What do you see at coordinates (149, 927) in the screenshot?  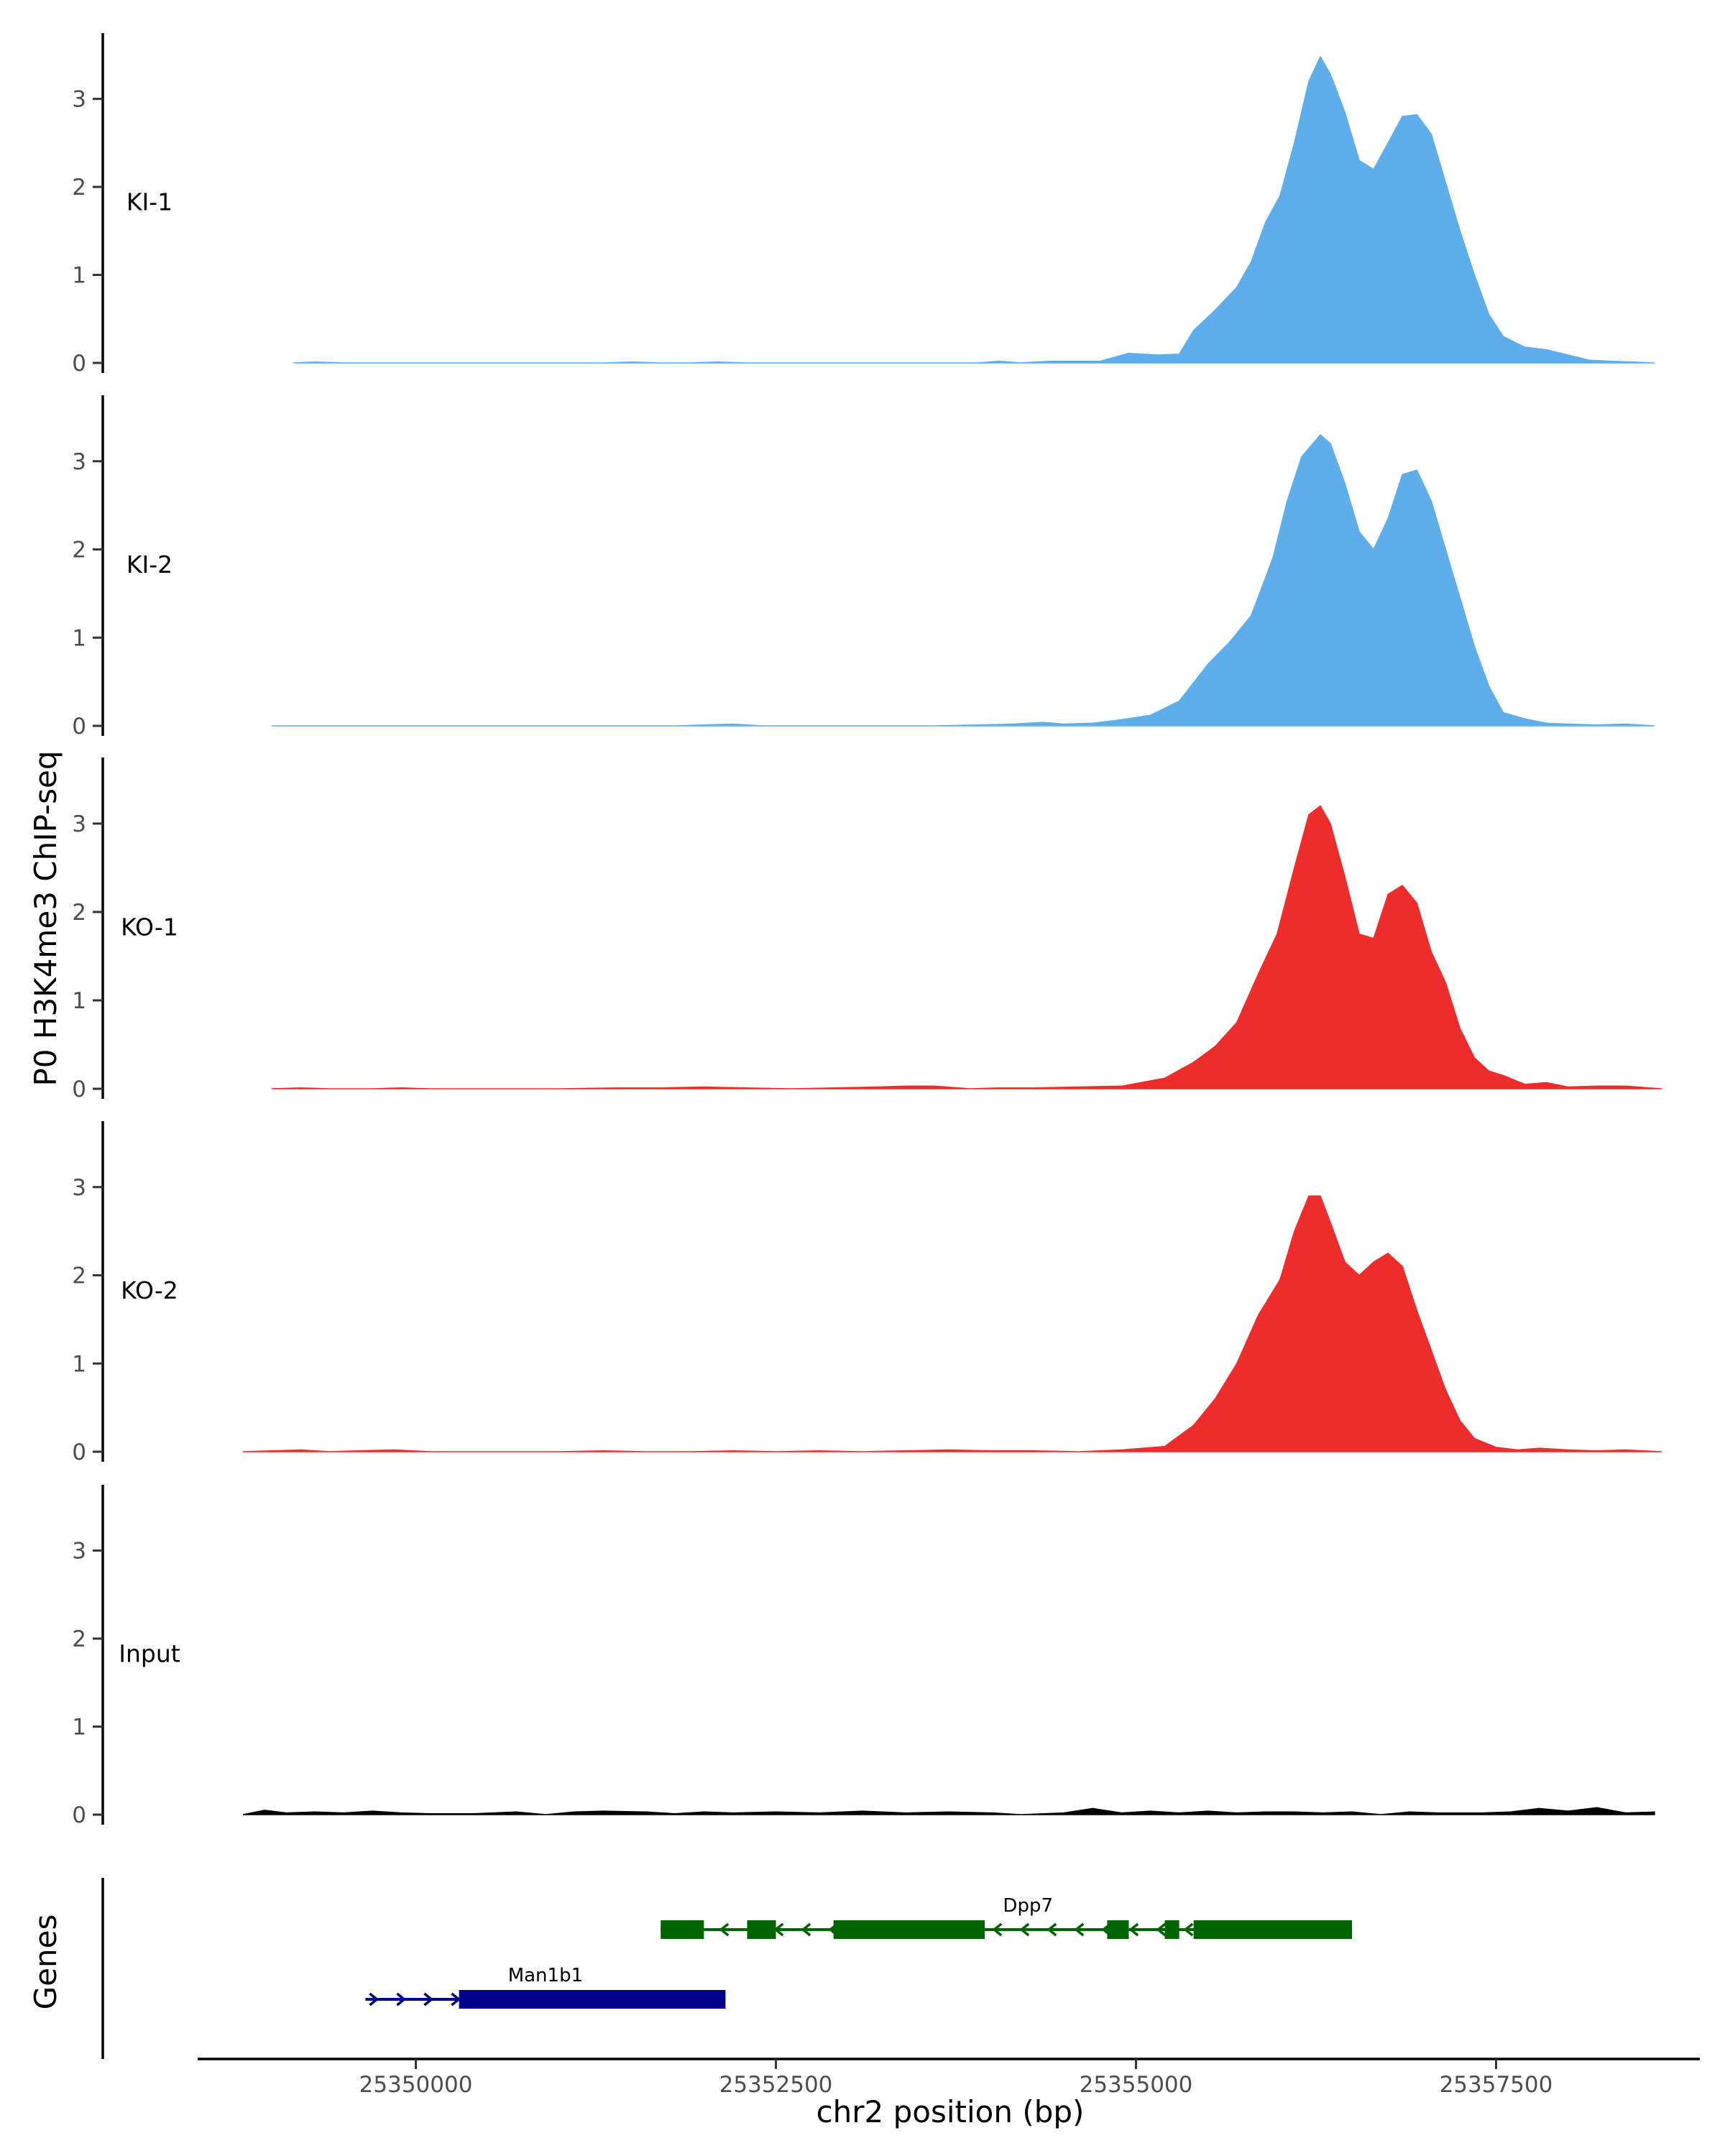 I see `track-label: KO-1` at bounding box center [149, 927].